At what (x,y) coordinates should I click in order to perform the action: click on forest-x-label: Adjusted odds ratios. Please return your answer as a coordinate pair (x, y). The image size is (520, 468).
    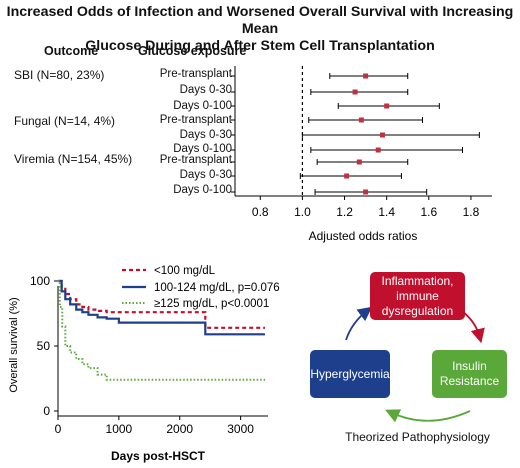
    Looking at the image, I should click on (363, 236).